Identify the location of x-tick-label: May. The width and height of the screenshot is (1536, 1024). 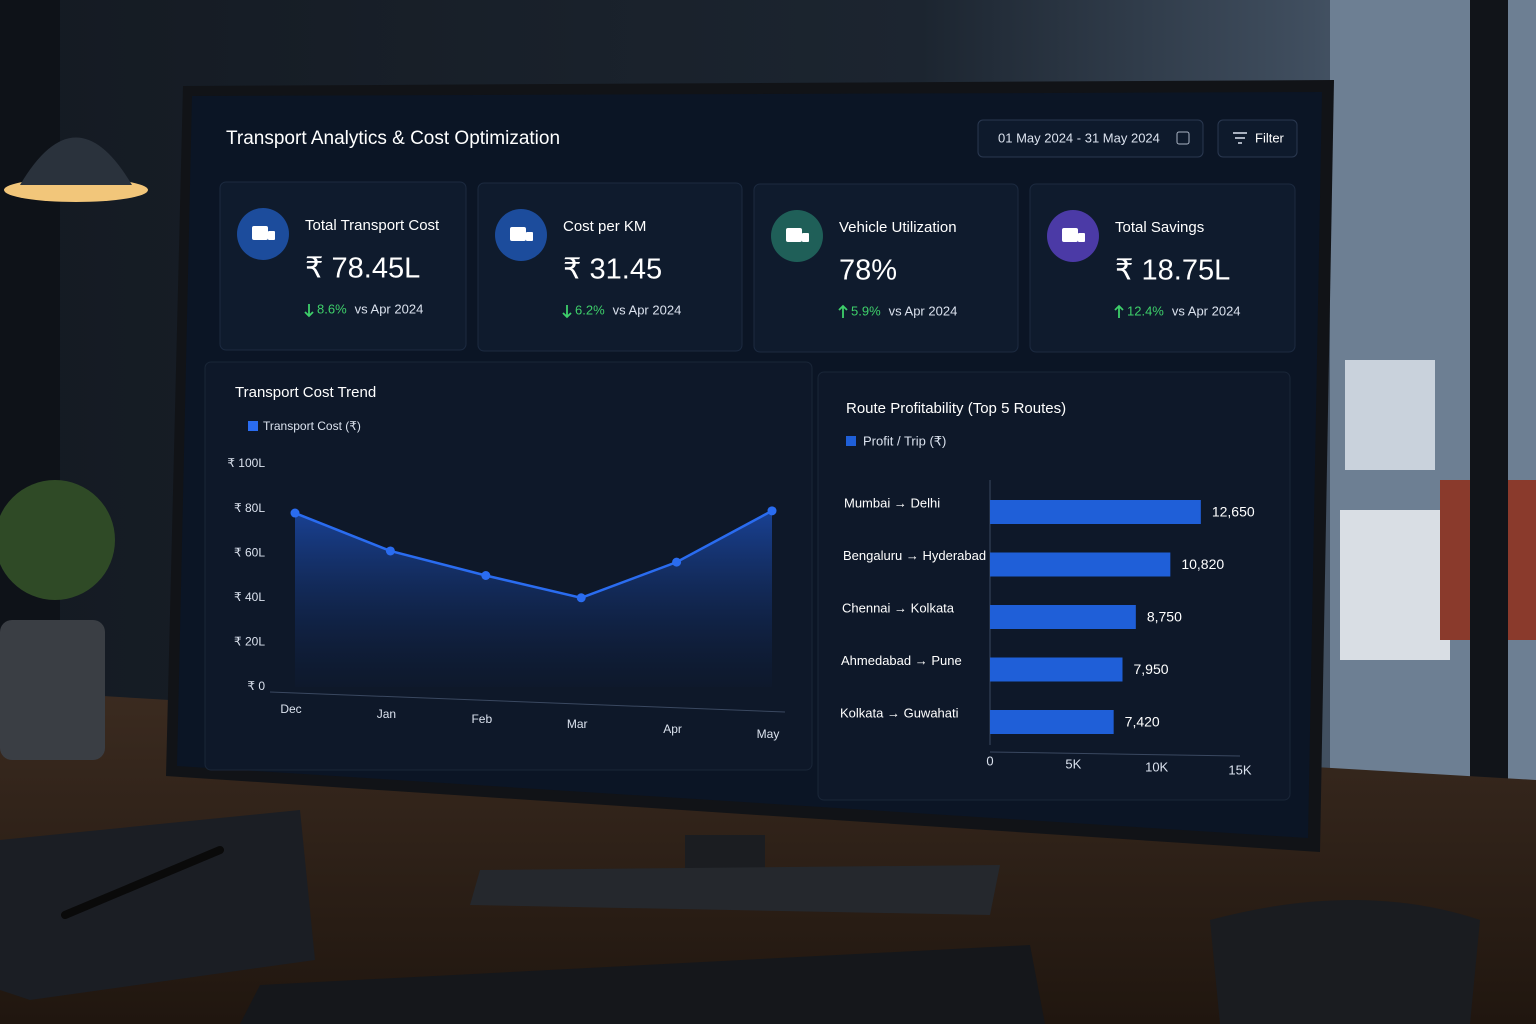
(768, 734).